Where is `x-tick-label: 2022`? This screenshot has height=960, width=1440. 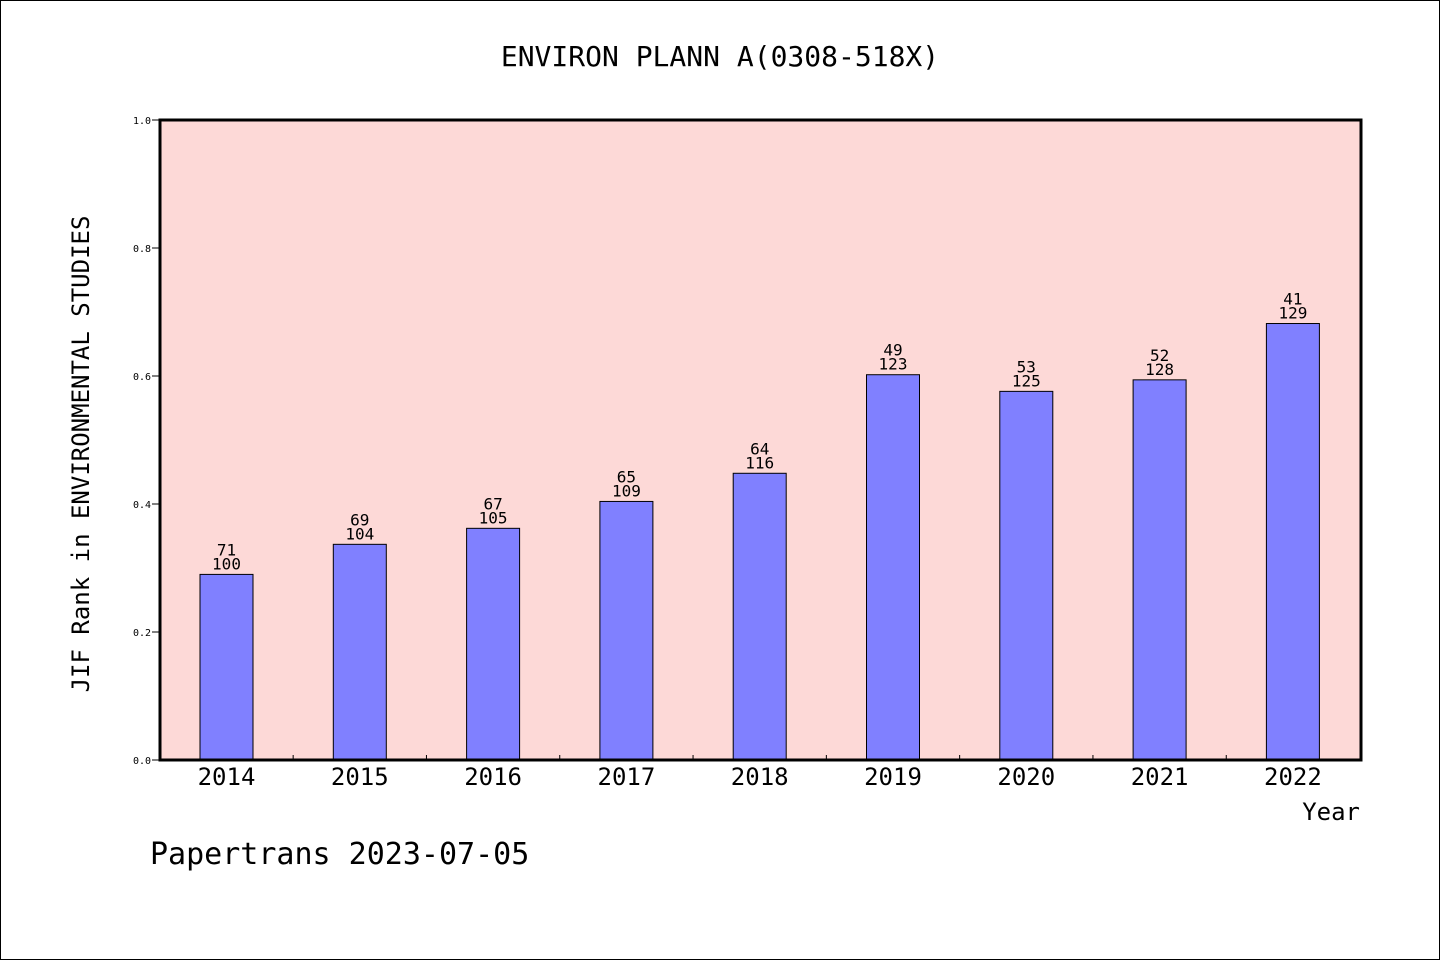 x-tick-label: 2022 is located at coordinates (1293, 777).